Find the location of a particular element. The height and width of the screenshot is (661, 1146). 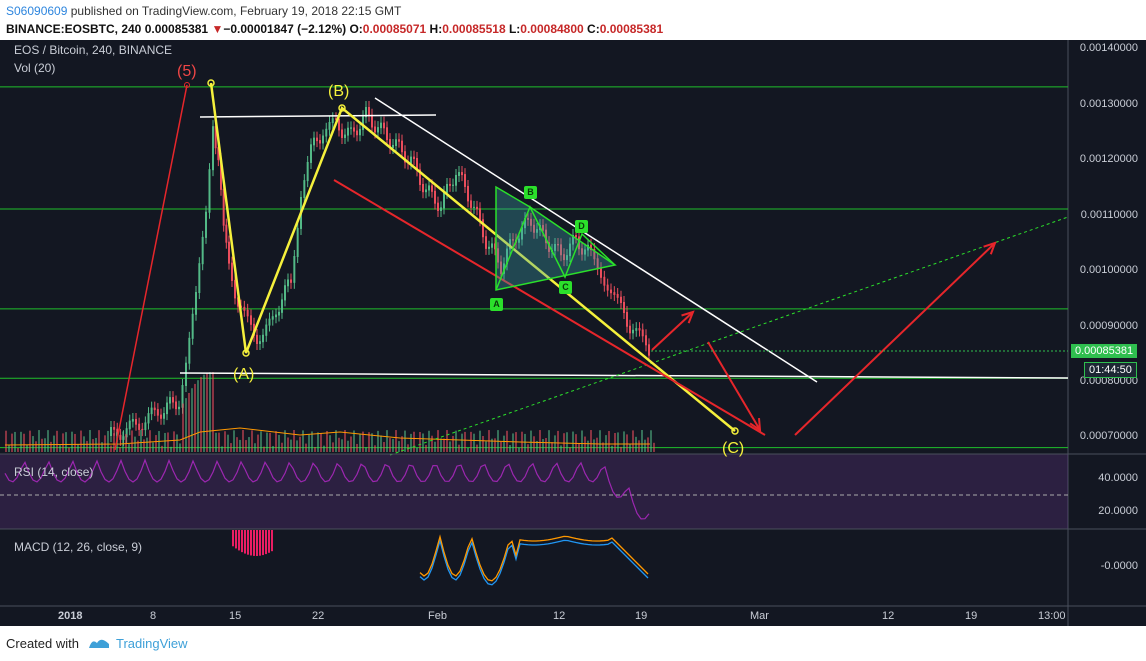

tradingview-brand-link: TradingView is located at coordinates (152, 643).